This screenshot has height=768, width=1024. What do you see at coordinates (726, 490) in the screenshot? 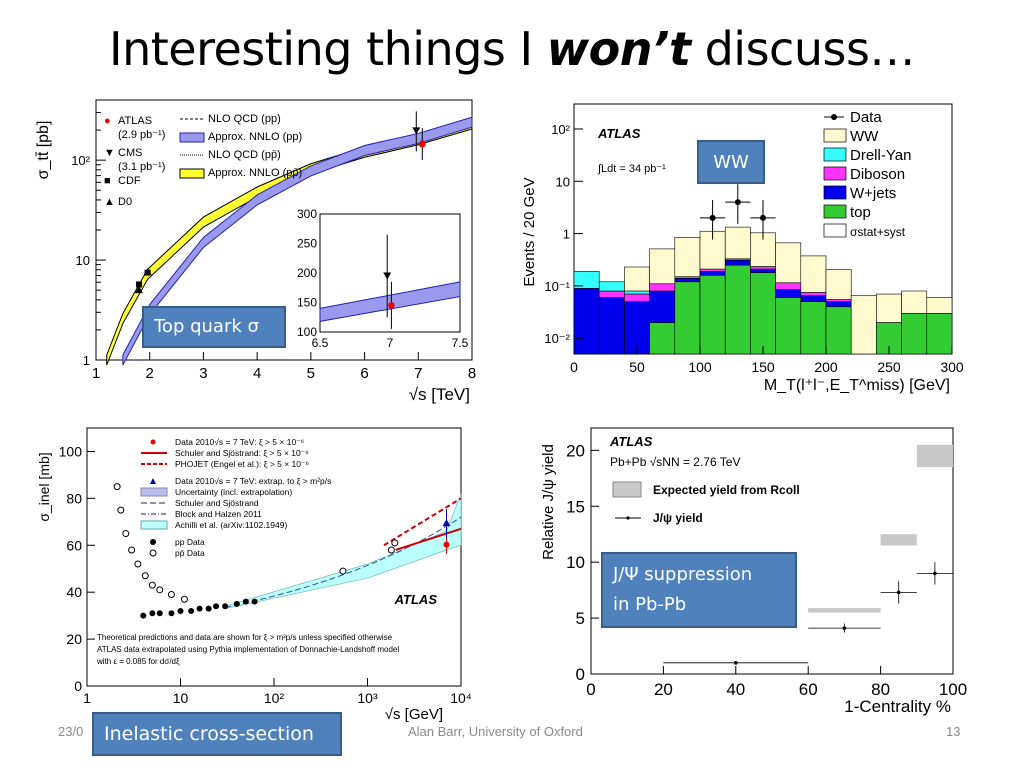
I see `jpsi-legend-label: Expected yield from Rcoll` at bounding box center [726, 490].